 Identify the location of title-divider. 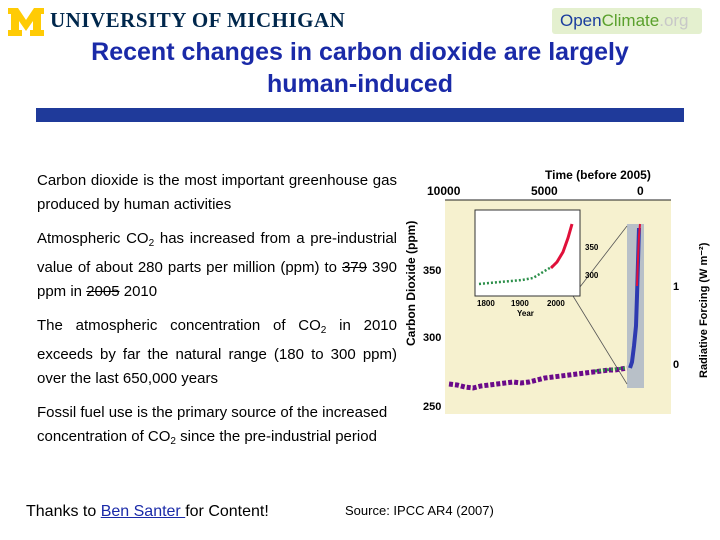
(360, 115).